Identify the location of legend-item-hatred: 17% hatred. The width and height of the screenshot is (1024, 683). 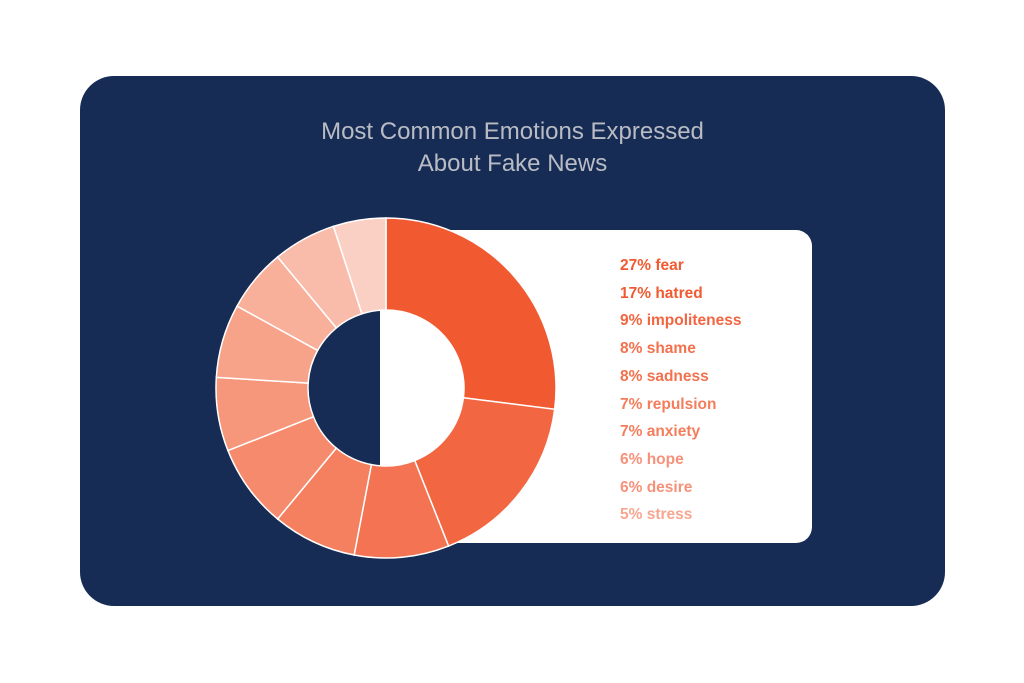
(661, 293).